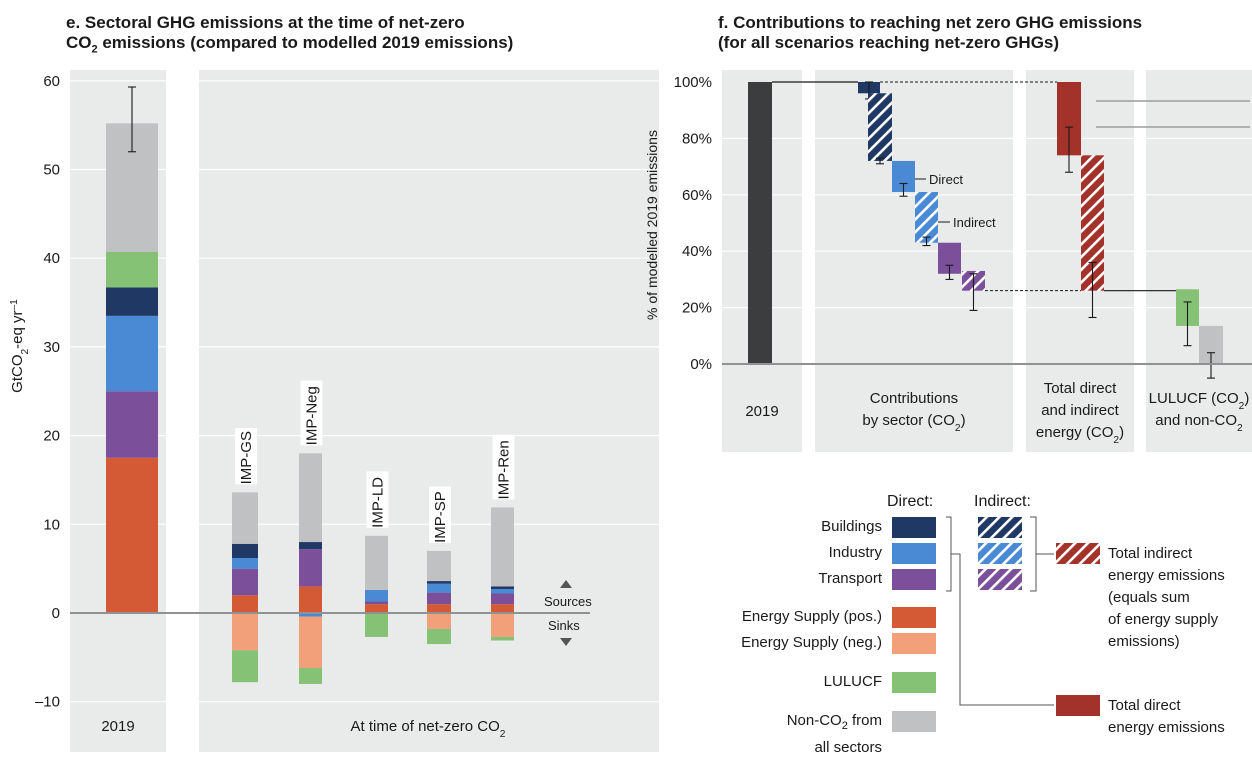 The image size is (1252, 758). What do you see at coordinates (20, 346) in the screenshot?
I see `y-axis-label: GtCO2-eq yr–1` at bounding box center [20, 346].